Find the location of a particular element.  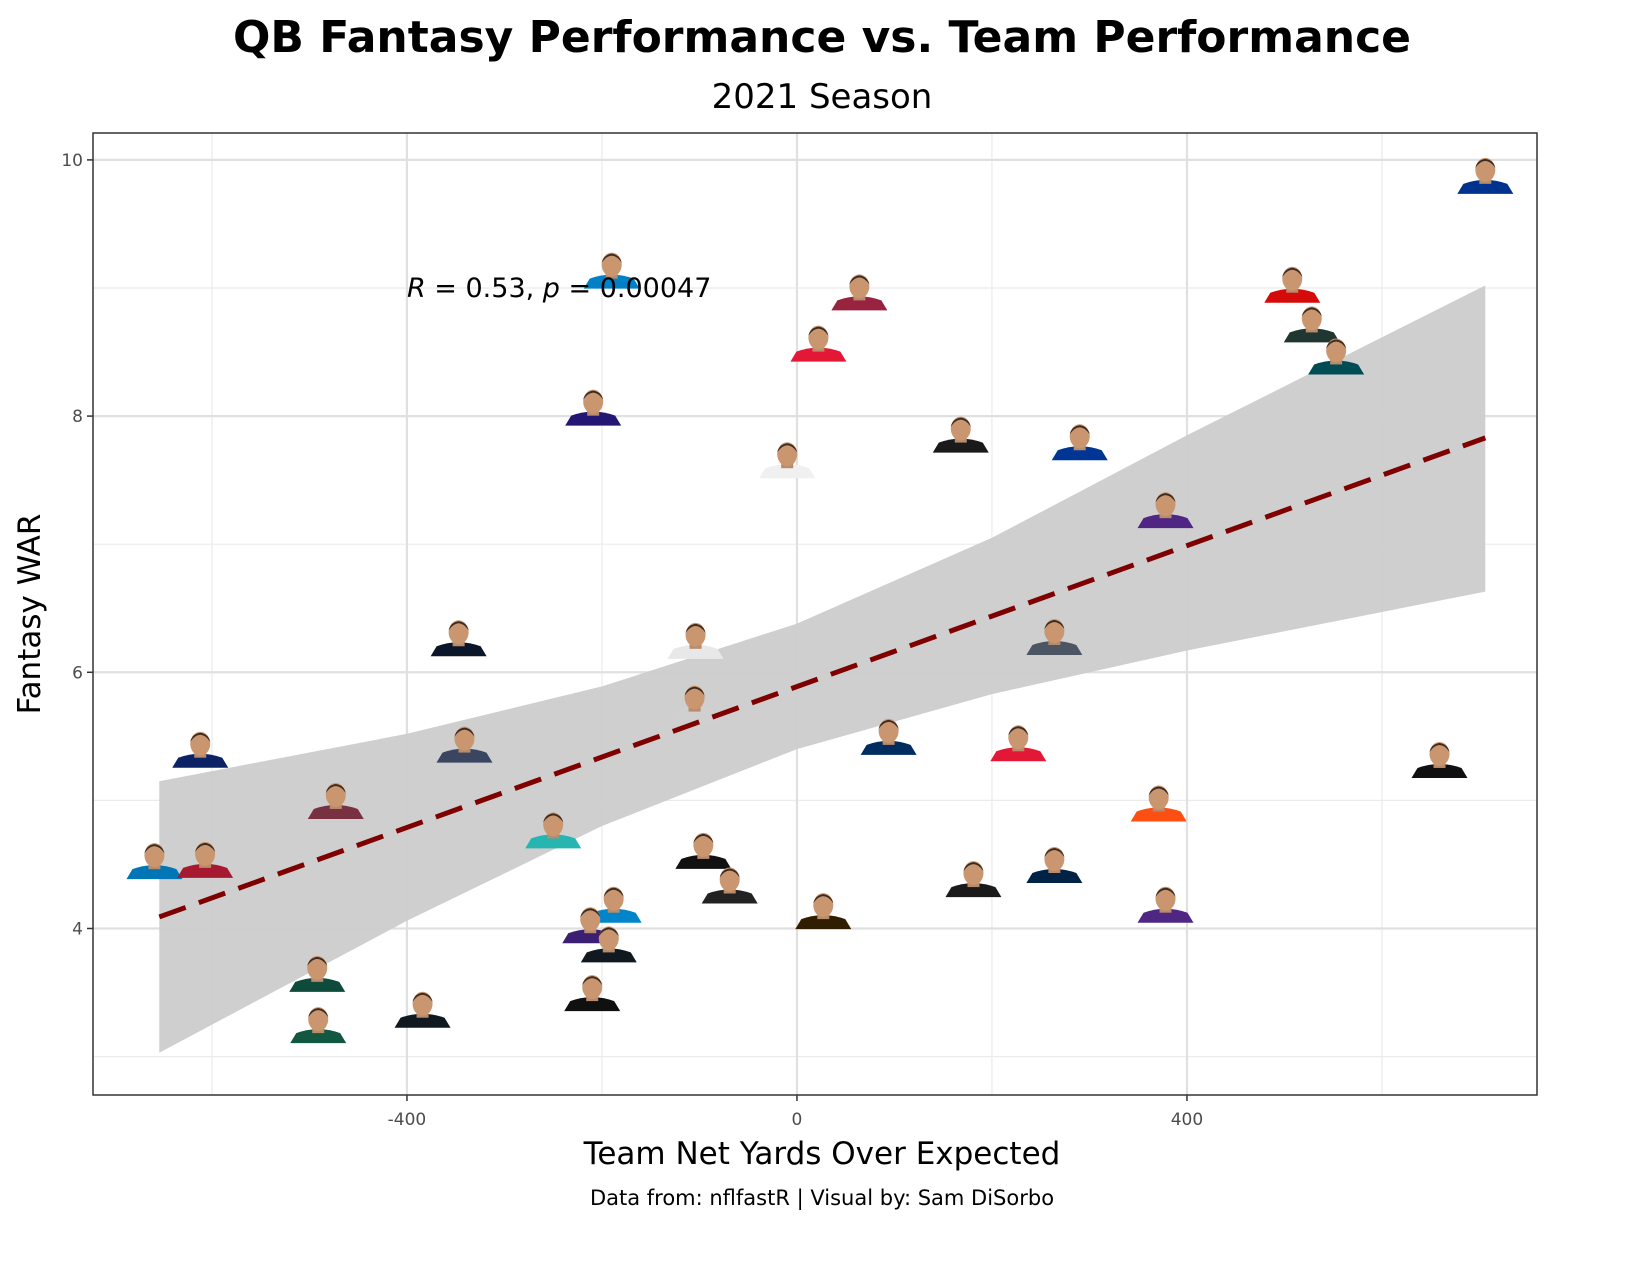

p-value: = 0.00047 is located at coordinates (635, 288).